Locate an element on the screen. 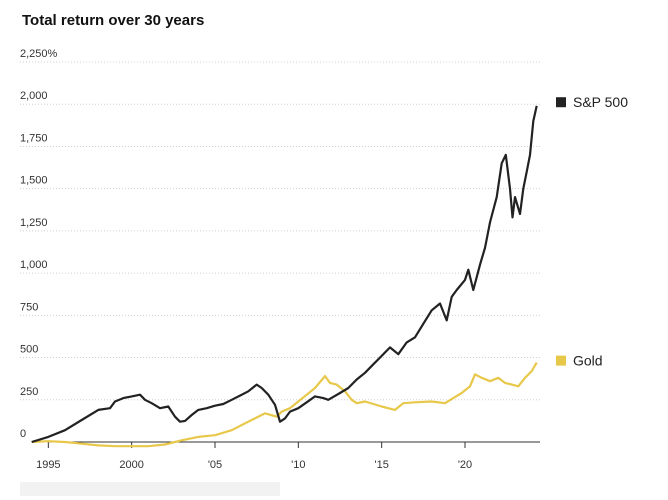  y-tick-label: 500 is located at coordinates (29, 350).